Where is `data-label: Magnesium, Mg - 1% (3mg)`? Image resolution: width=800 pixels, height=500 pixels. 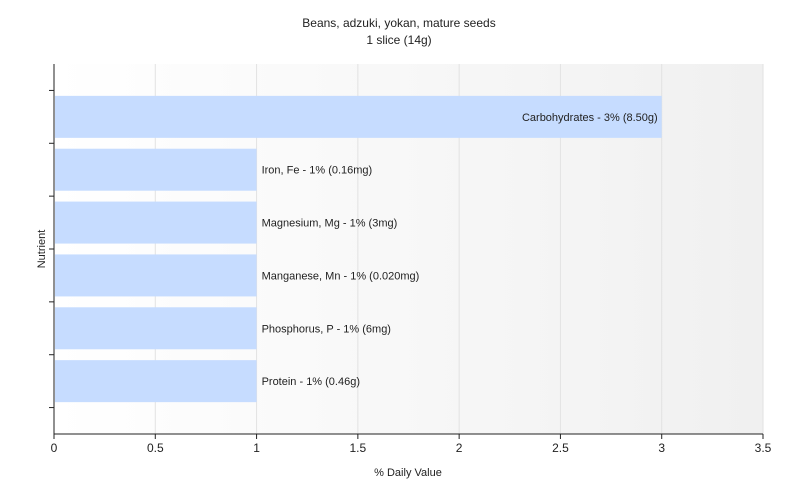 data-label: Magnesium, Mg - 1% (3mg) is located at coordinates (330, 224).